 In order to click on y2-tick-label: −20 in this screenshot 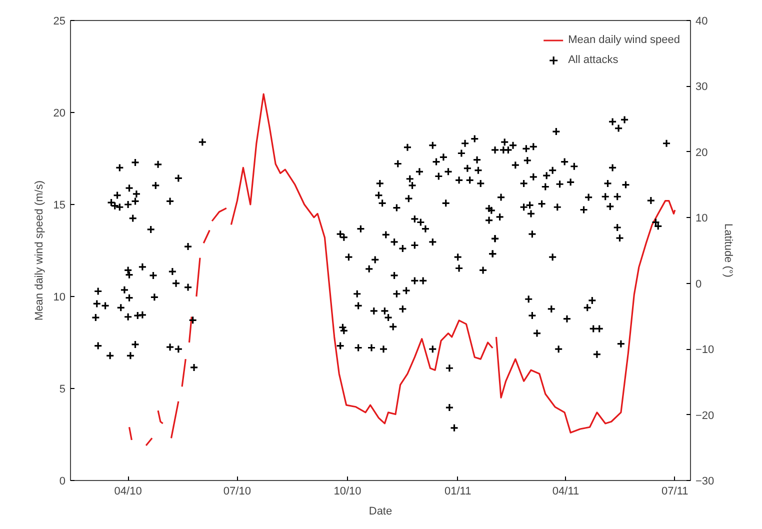, I will do `click(705, 416)`.